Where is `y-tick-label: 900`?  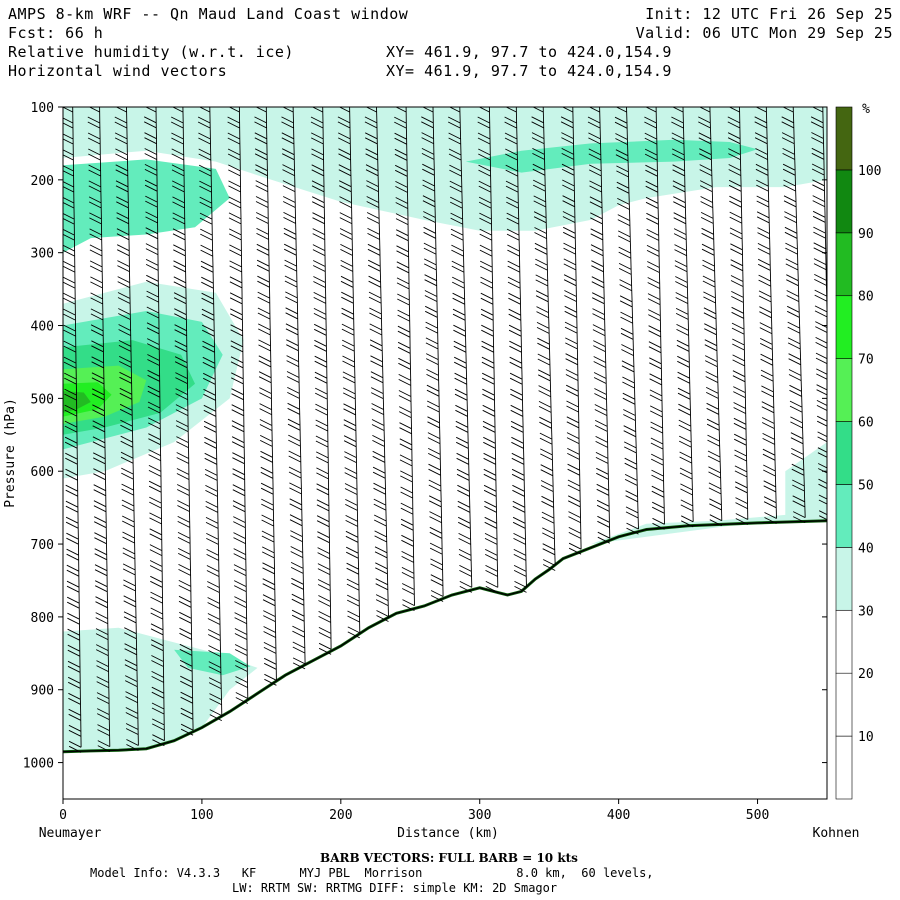
y-tick-label: 900 is located at coordinates (42, 691).